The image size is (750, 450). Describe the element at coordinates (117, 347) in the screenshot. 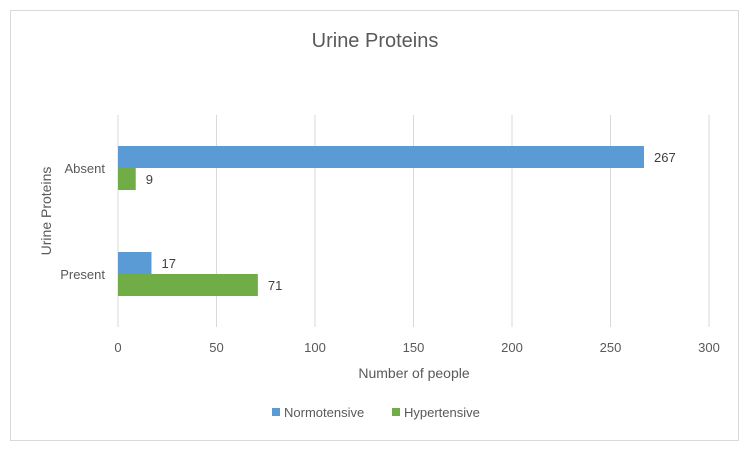

I see `x-tick-label: 0` at that location.